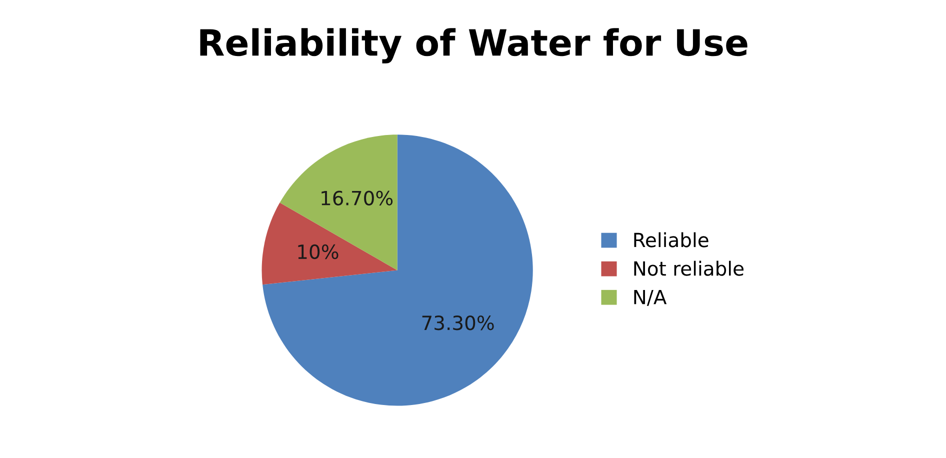 This screenshot has width=946, height=458. What do you see at coordinates (671, 240) in the screenshot?
I see `legend-label: Reliable` at bounding box center [671, 240].